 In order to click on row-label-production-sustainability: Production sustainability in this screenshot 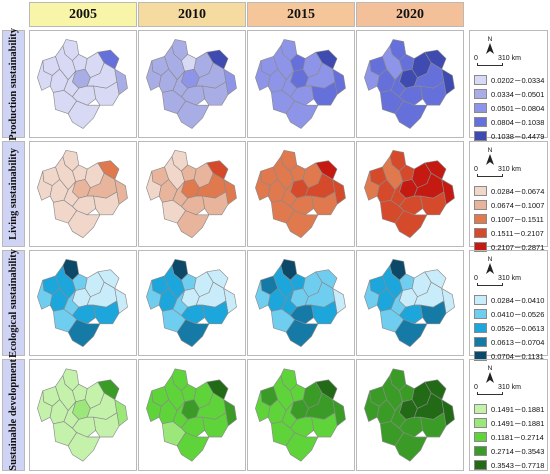, I will do `click(13, 84)`.